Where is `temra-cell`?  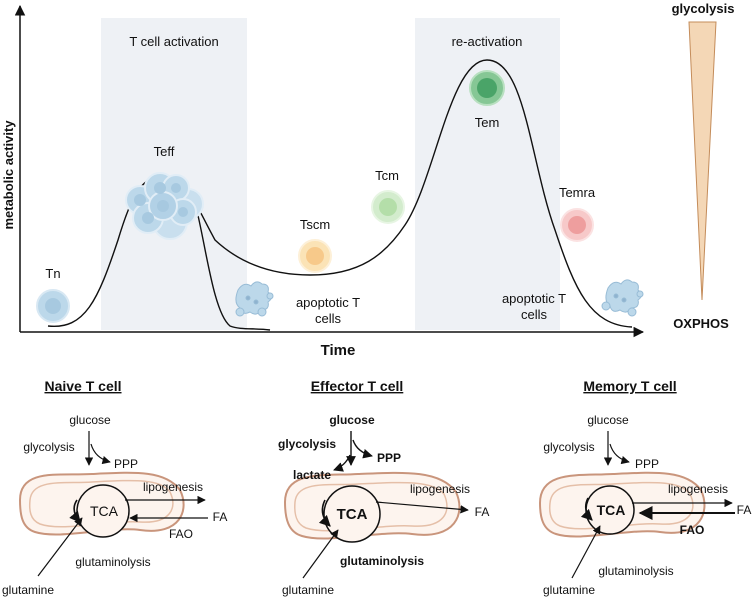
temra-cell is located at coordinates (577, 225).